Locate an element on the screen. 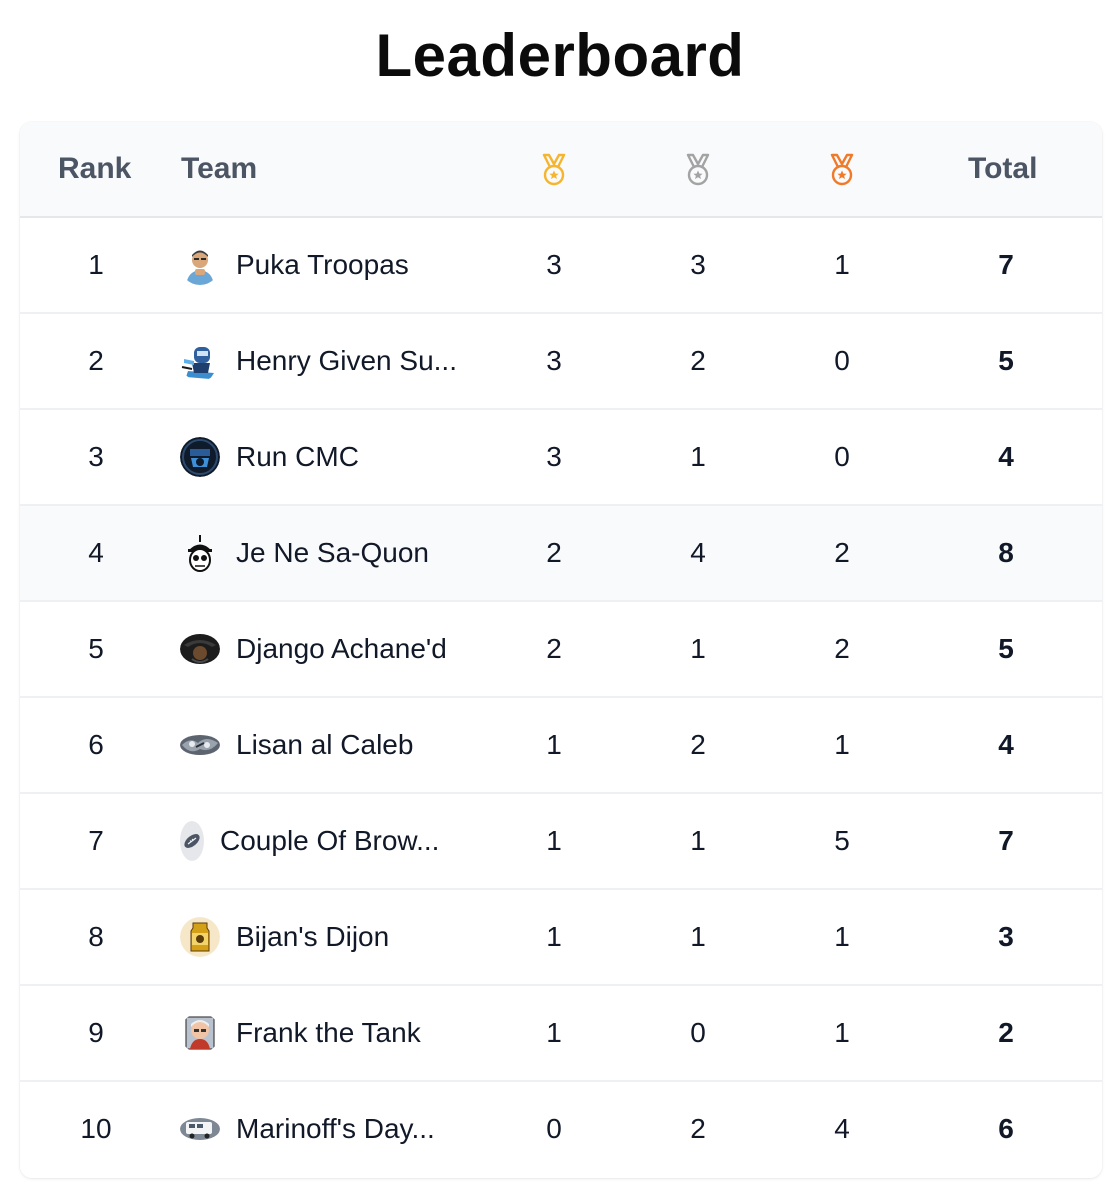  silver-count: 4 is located at coordinates (698, 552).